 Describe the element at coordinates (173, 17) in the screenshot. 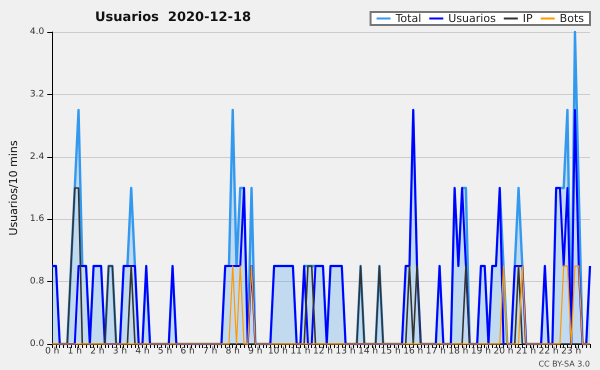

I see `chart-title: Usuarios 2020-12-18` at that location.